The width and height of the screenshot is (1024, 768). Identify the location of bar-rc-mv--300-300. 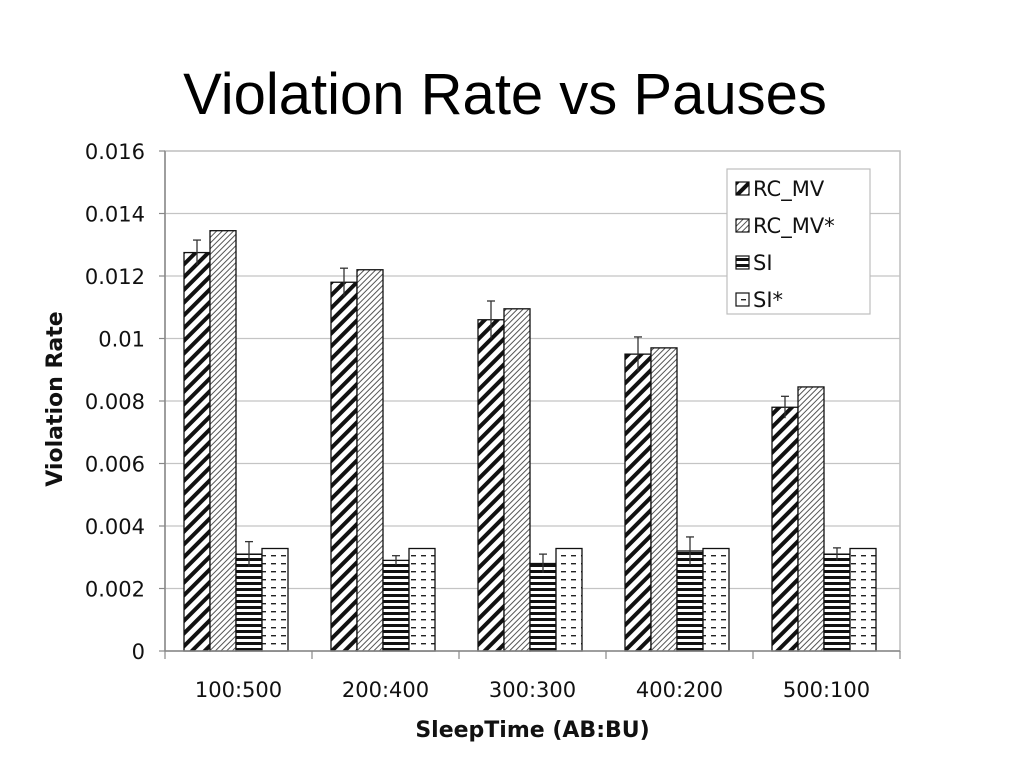
(517, 480).